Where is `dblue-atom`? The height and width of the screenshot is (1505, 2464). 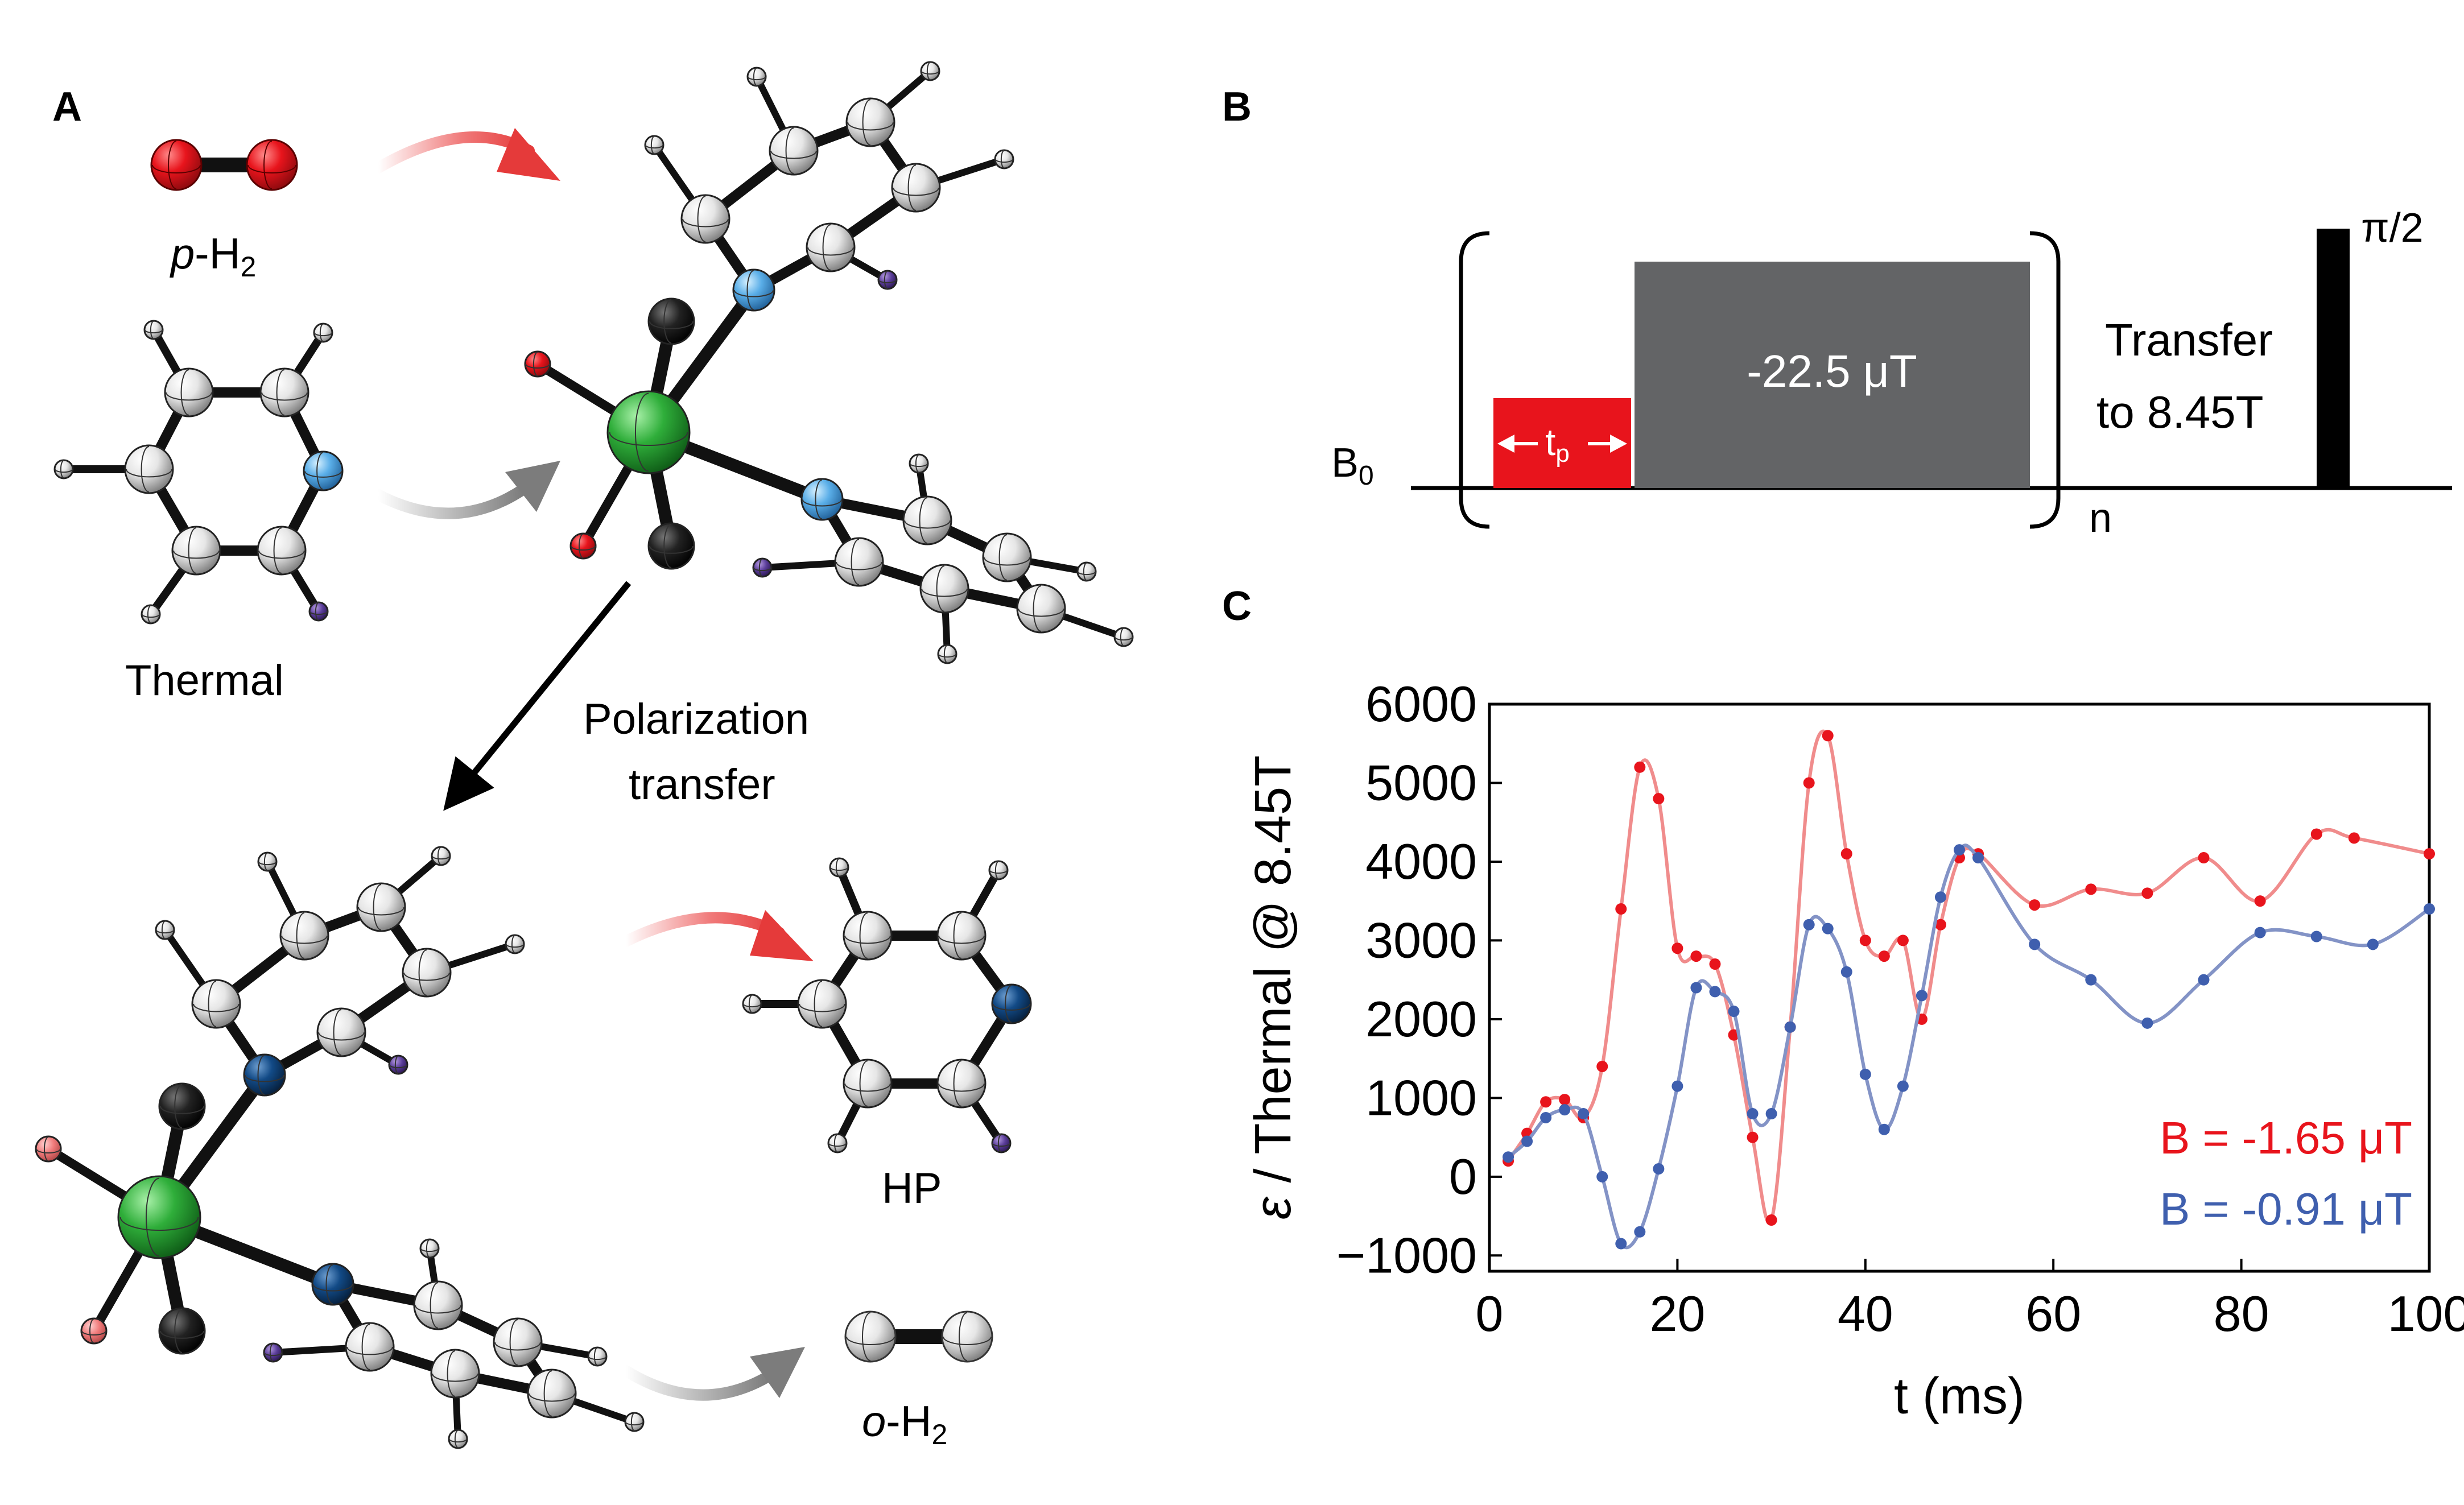
dblue-atom is located at coordinates (1011, 1004).